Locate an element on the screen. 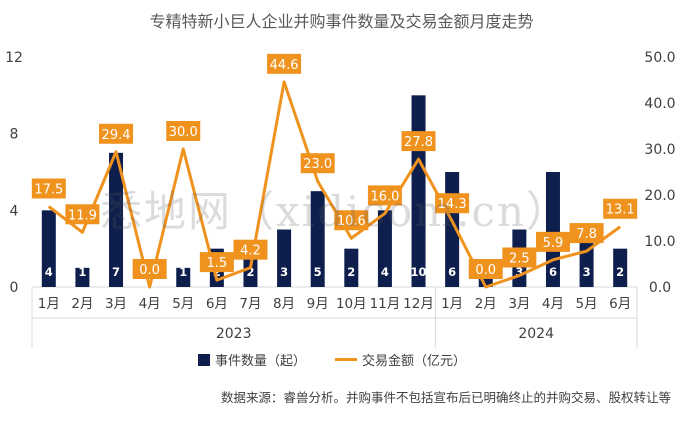  line-data-label: 10.6 is located at coordinates (351, 221).